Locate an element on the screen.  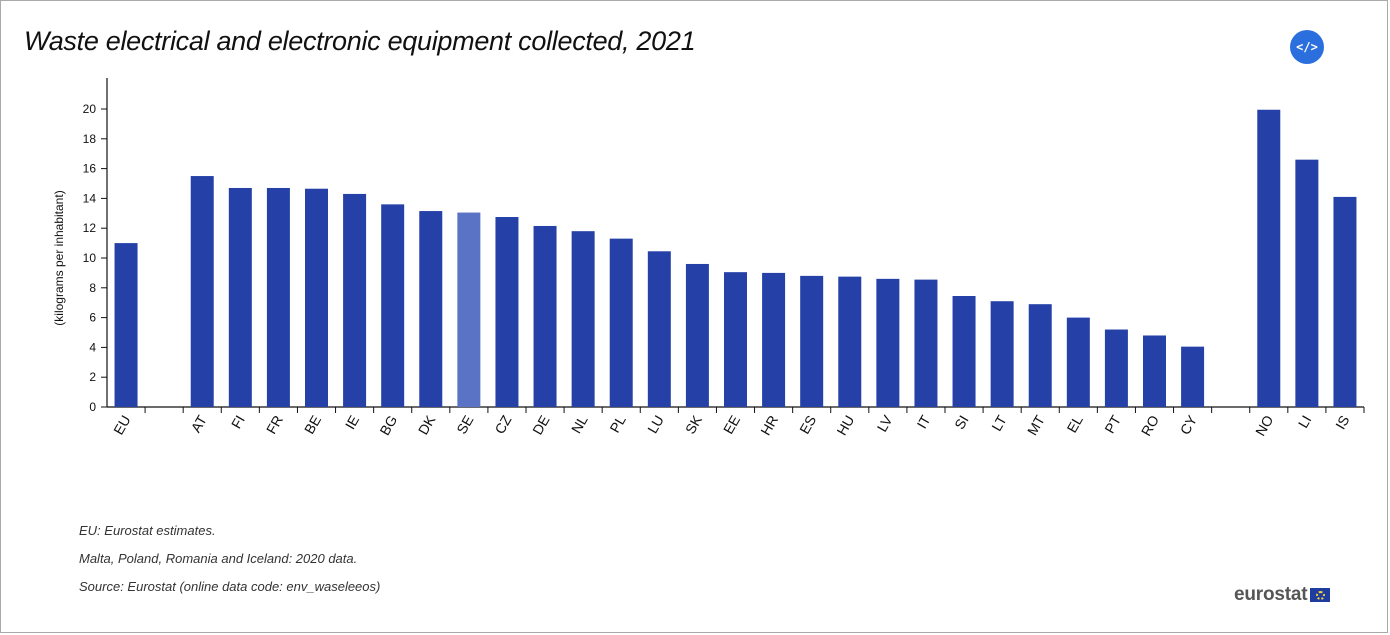
bar-de is located at coordinates (545, 316).